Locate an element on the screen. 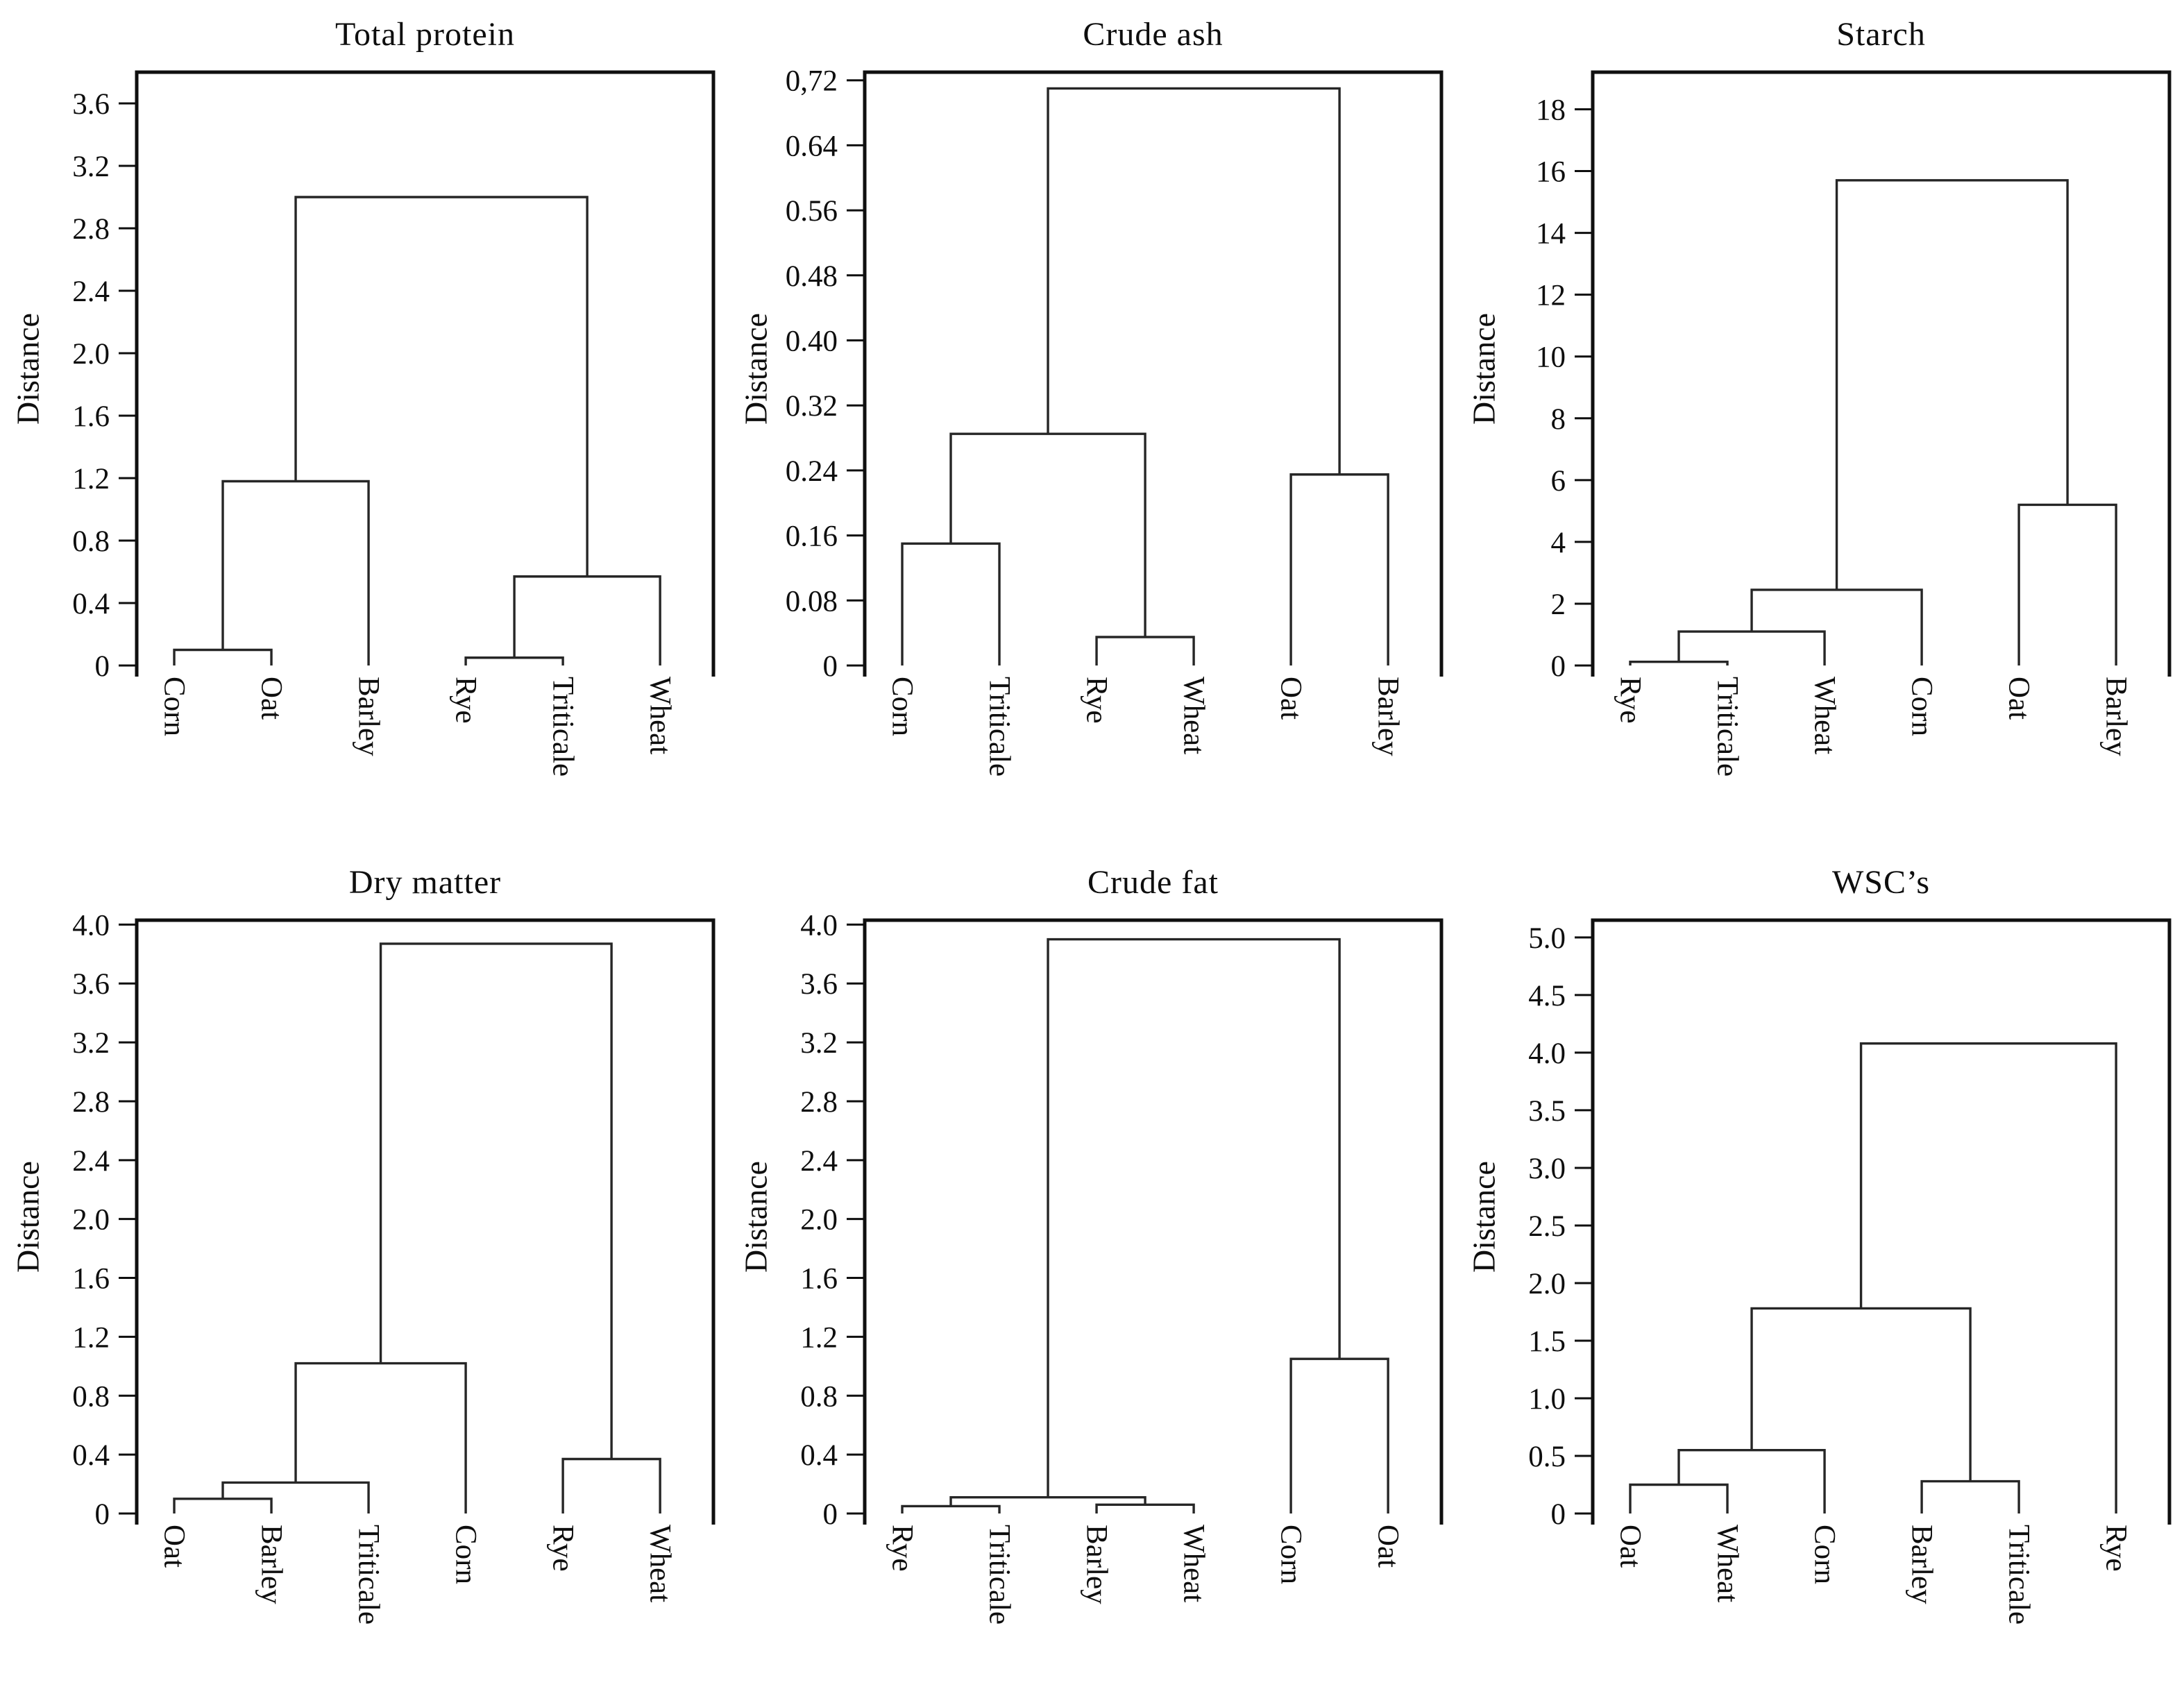  y-tick-label: 14 is located at coordinates (1551, 234).